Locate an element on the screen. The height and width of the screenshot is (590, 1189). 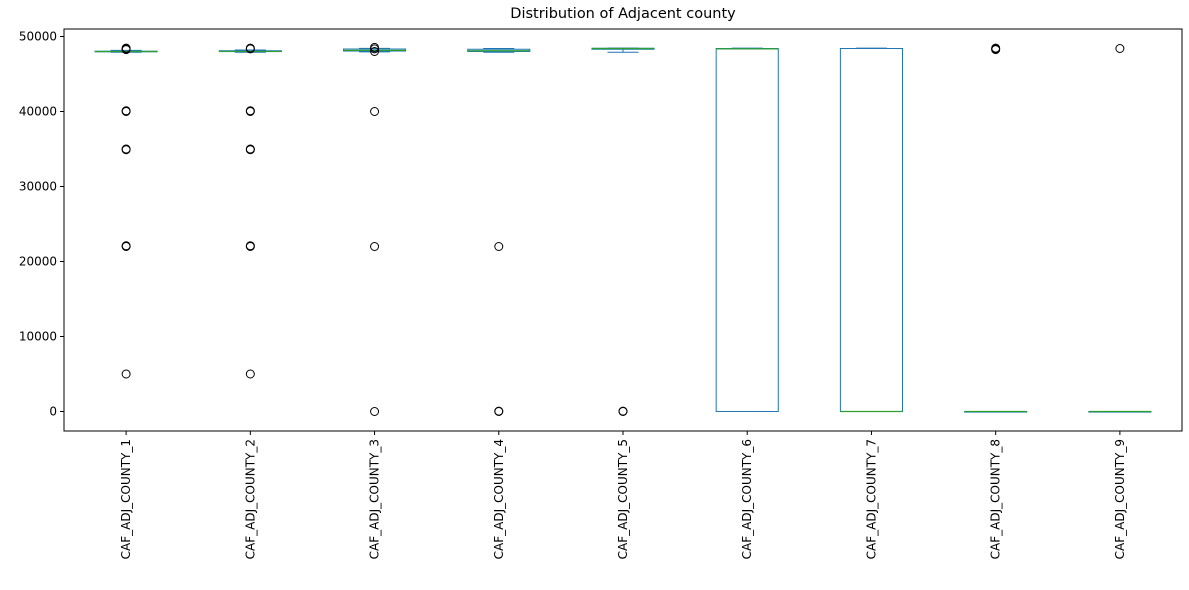
y-tick-label: 20000 is located at coordinates (38, 262).